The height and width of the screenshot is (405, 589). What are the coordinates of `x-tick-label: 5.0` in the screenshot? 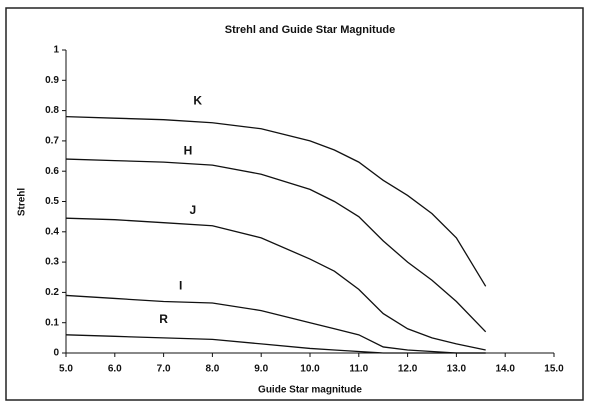 It's located at (66, 369).